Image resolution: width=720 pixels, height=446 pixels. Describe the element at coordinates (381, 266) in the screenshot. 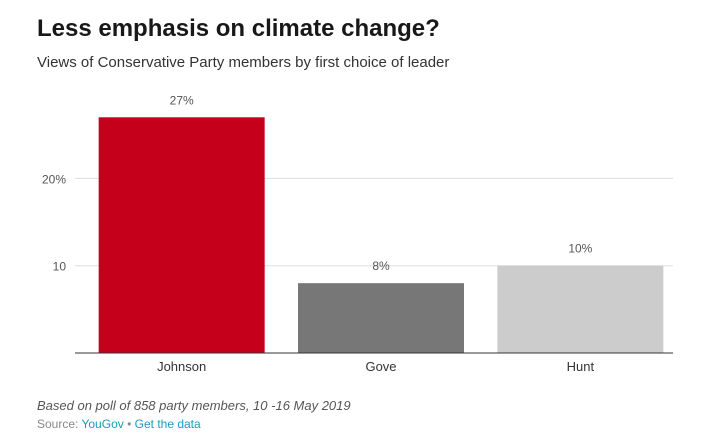

I see `data-label-gove: 8%` at that location.